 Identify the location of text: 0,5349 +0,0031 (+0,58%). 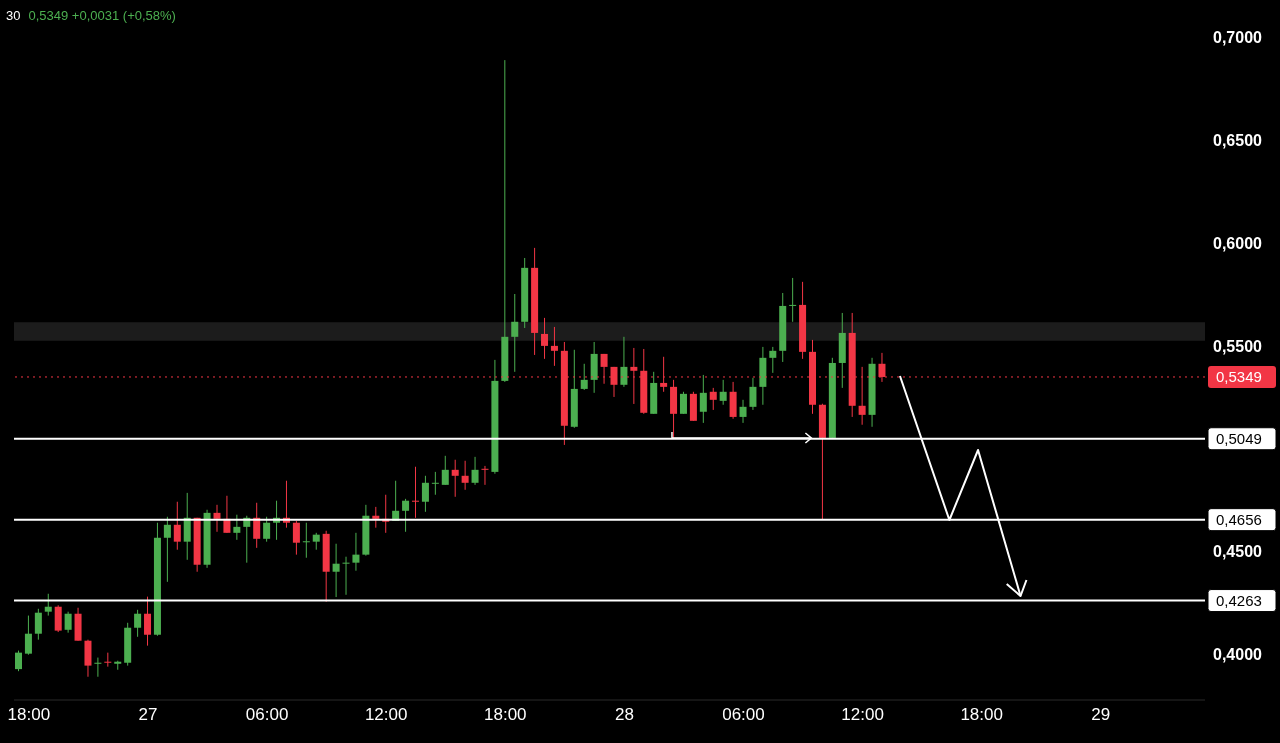
(102, 15).